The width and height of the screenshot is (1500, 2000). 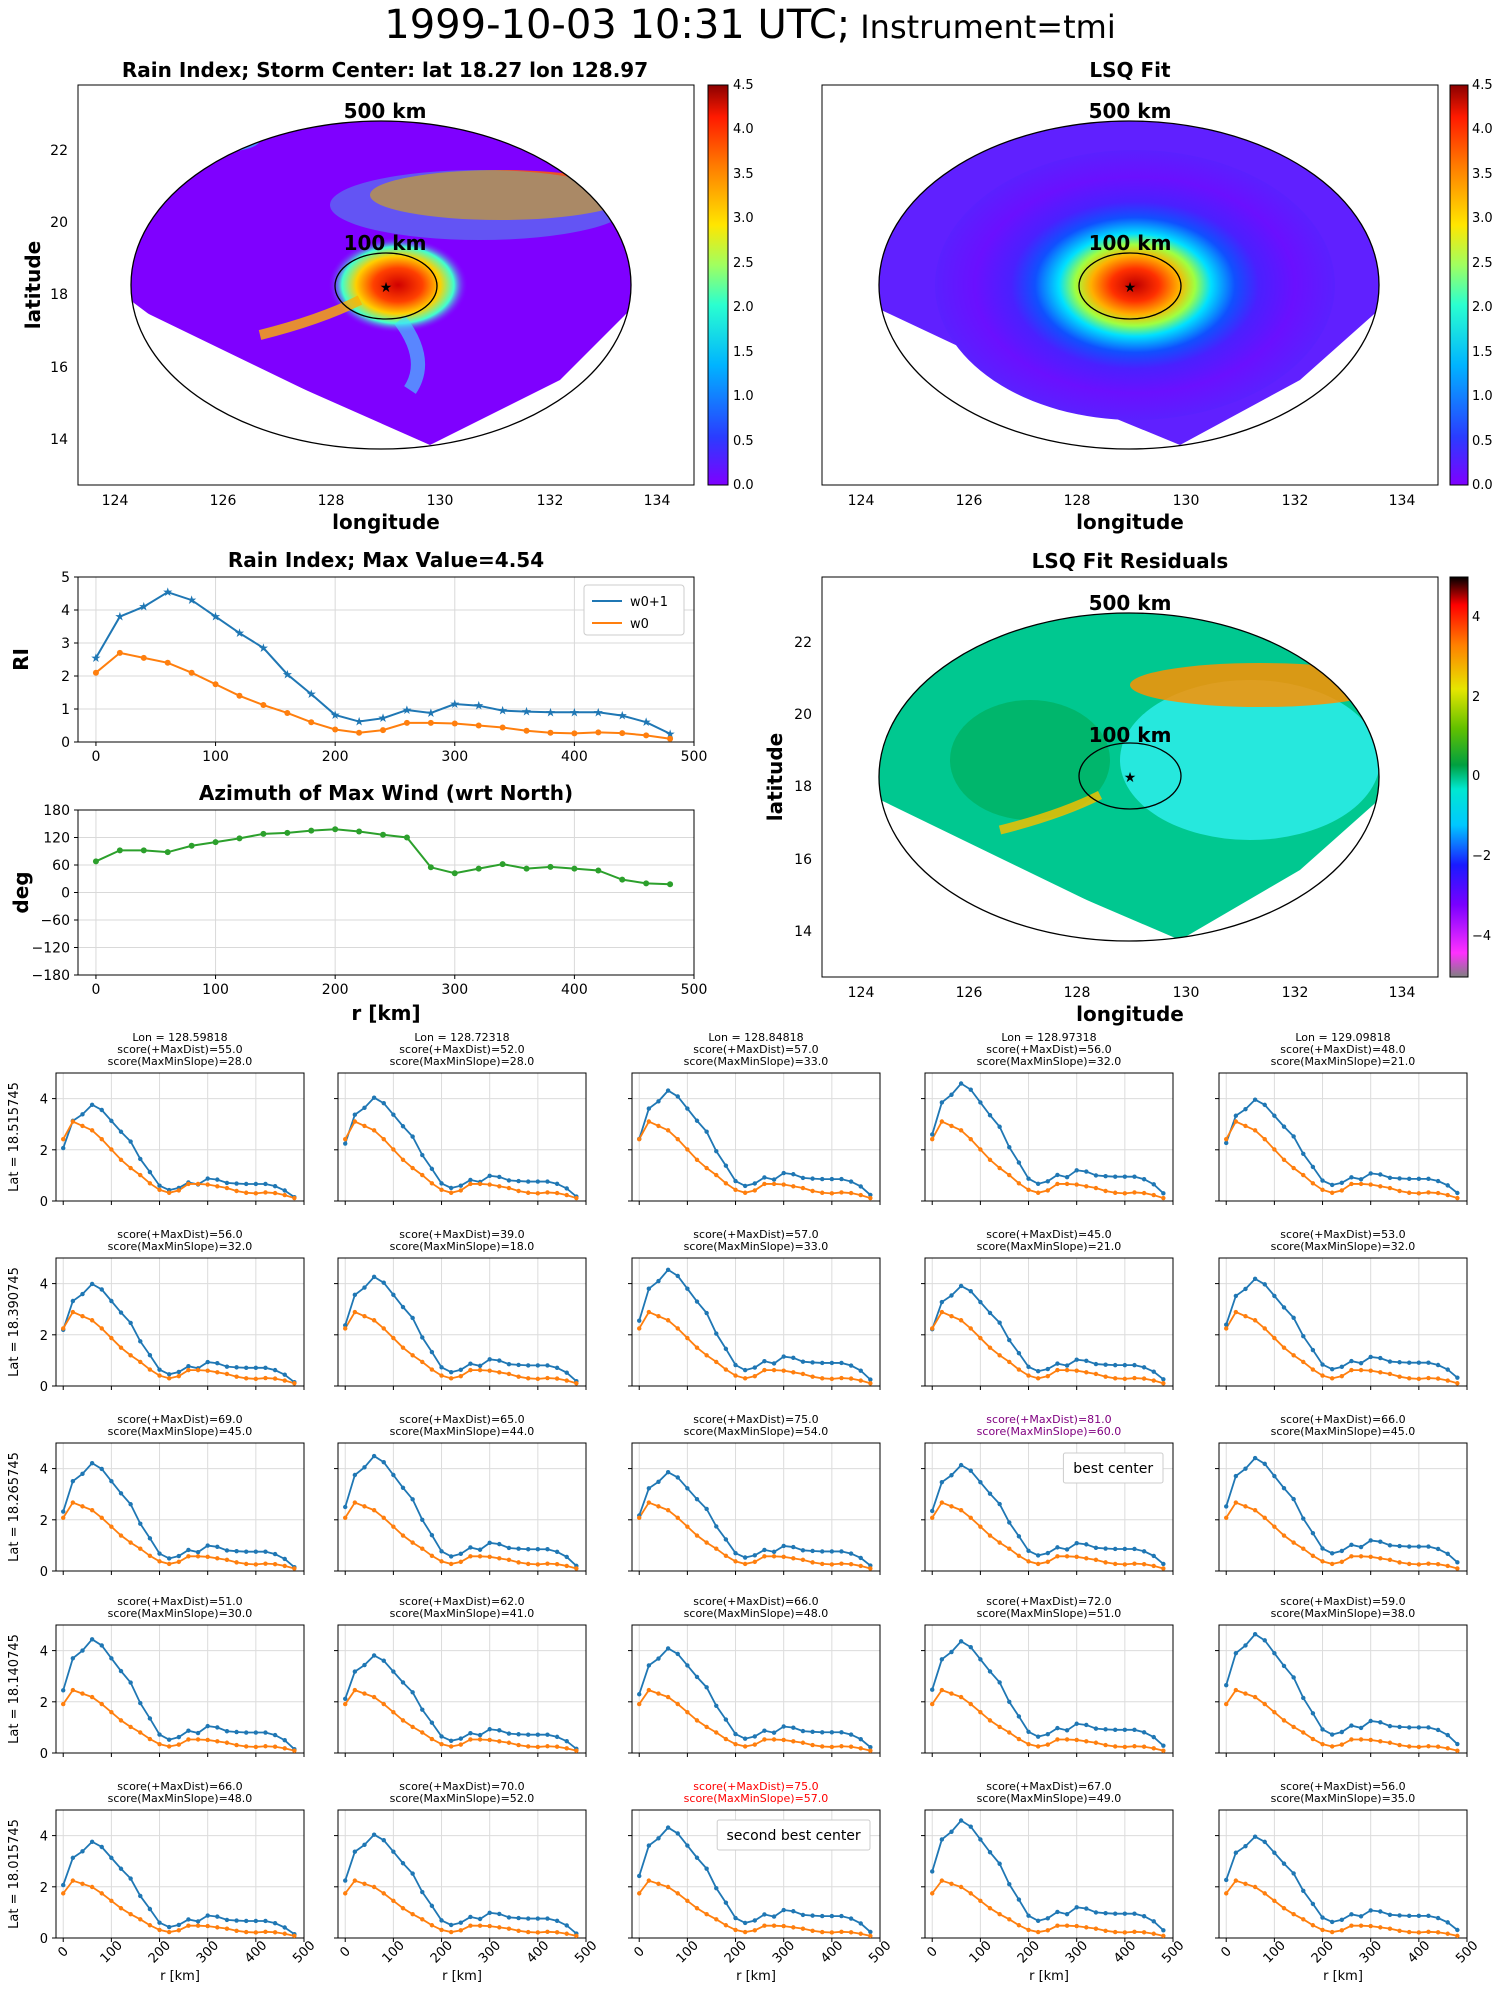 I want to click on rain-band-sw, so click(x=310, y=317).